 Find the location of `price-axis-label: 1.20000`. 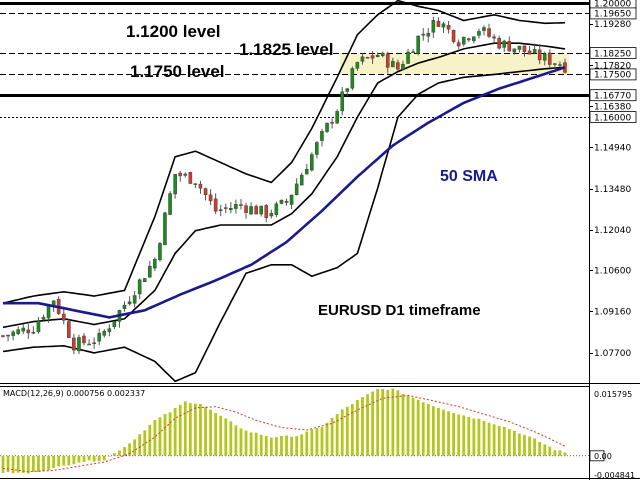

price-axis-label: 1.20000 is located at coordinates (612, 5).